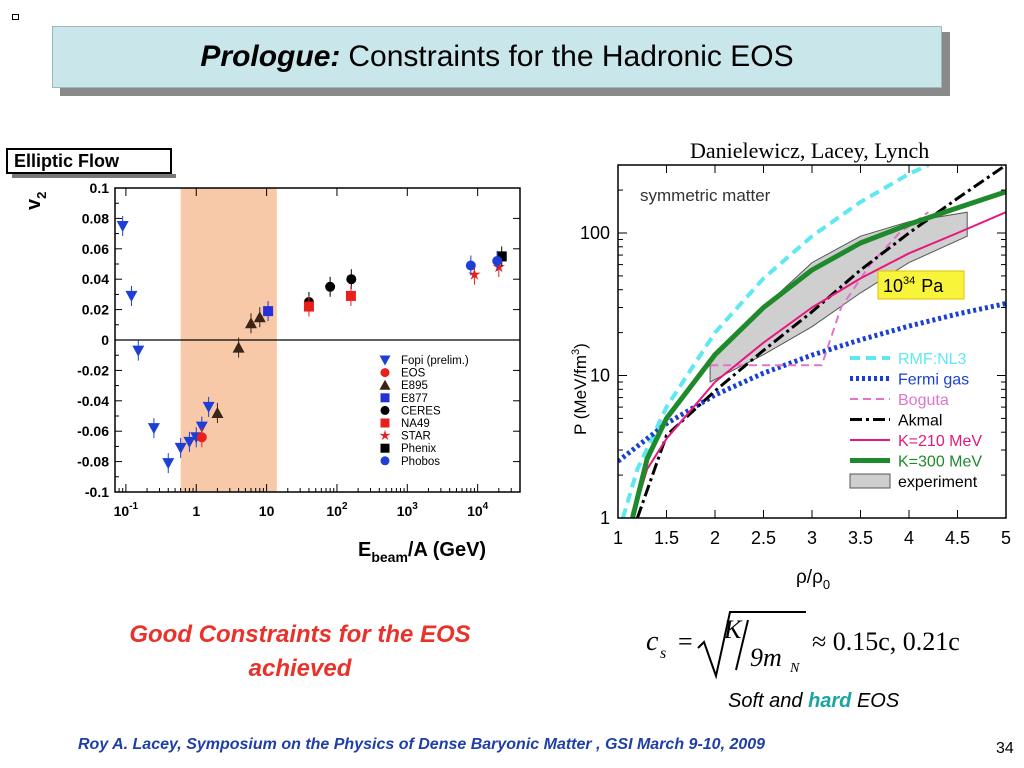  What do you see at coordinates (484, 263) in the screenshot?
I see `series-phobos` at bounding box center [484, 263].